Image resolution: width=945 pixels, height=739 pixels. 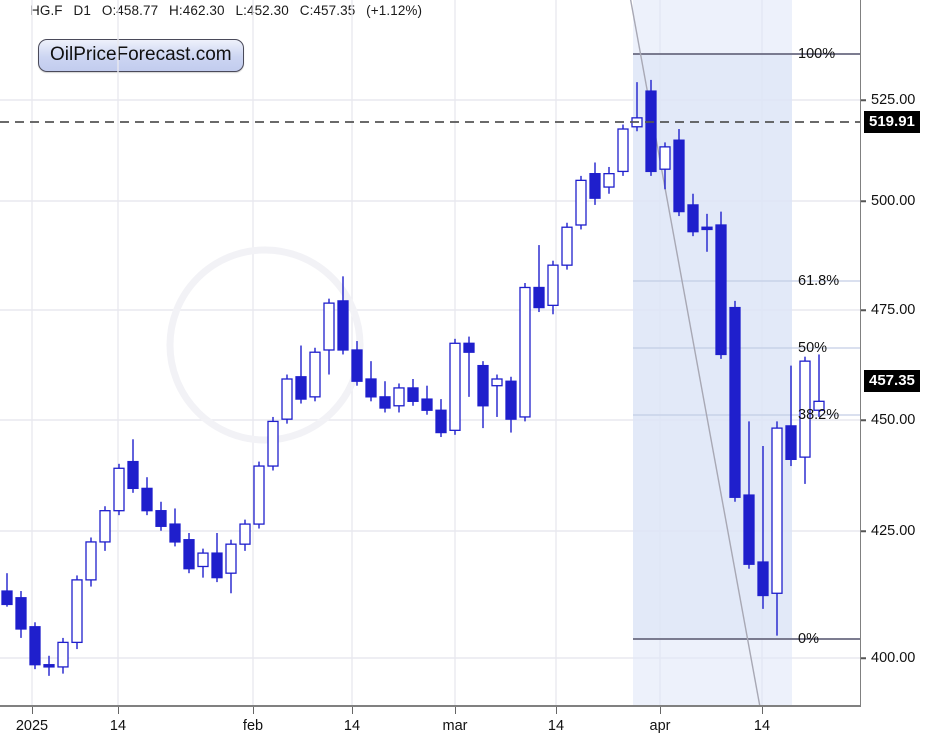 What do you see at coordinates (262, 10) in the screenshot?
I see `quote-low: L:452.30` at bounding box center [262, 10].